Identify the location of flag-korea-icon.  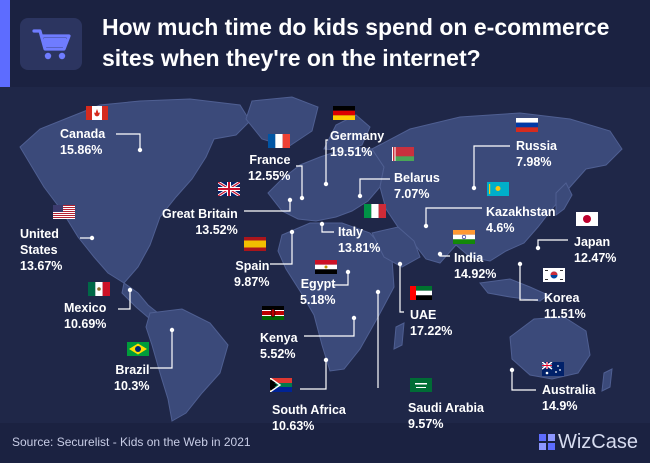
(554, 275).